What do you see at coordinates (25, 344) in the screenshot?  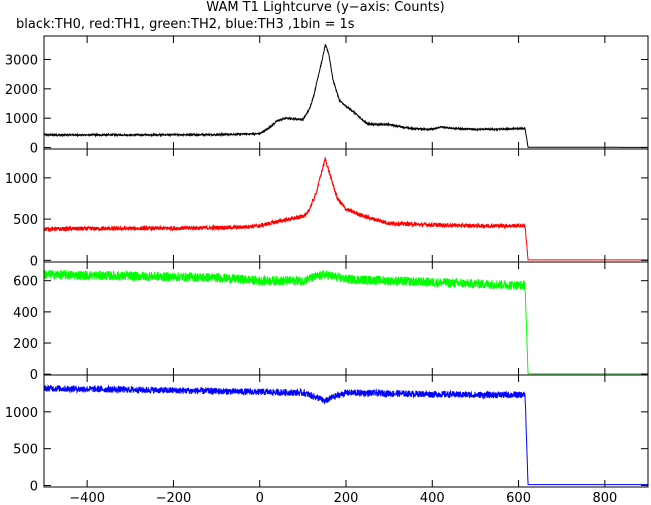 I see `y-tick-label: 200` at bounding box center [25, 344].